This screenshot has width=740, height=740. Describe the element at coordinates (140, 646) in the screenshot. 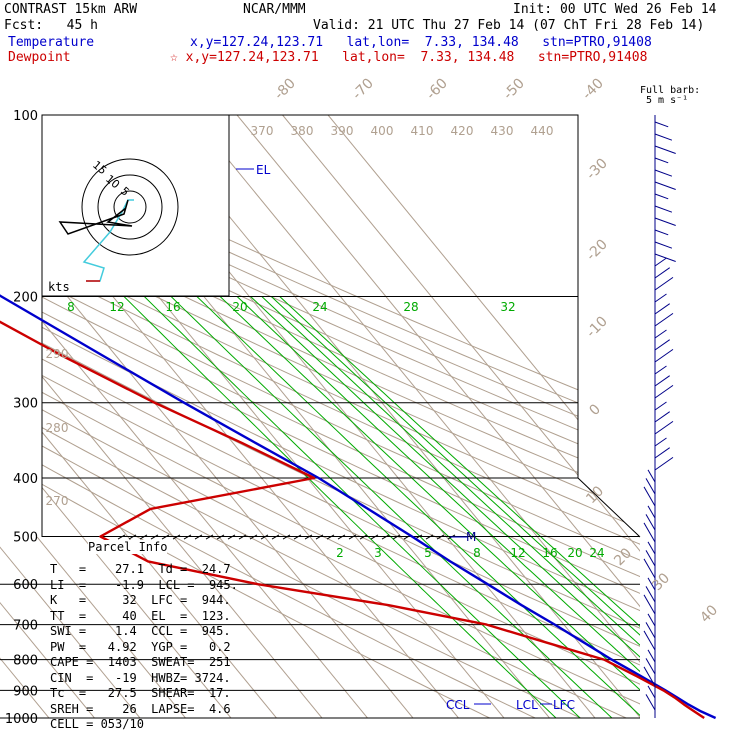

I see `parcel-info-row: PW = 4.92 YGP = 0.2` at that location.